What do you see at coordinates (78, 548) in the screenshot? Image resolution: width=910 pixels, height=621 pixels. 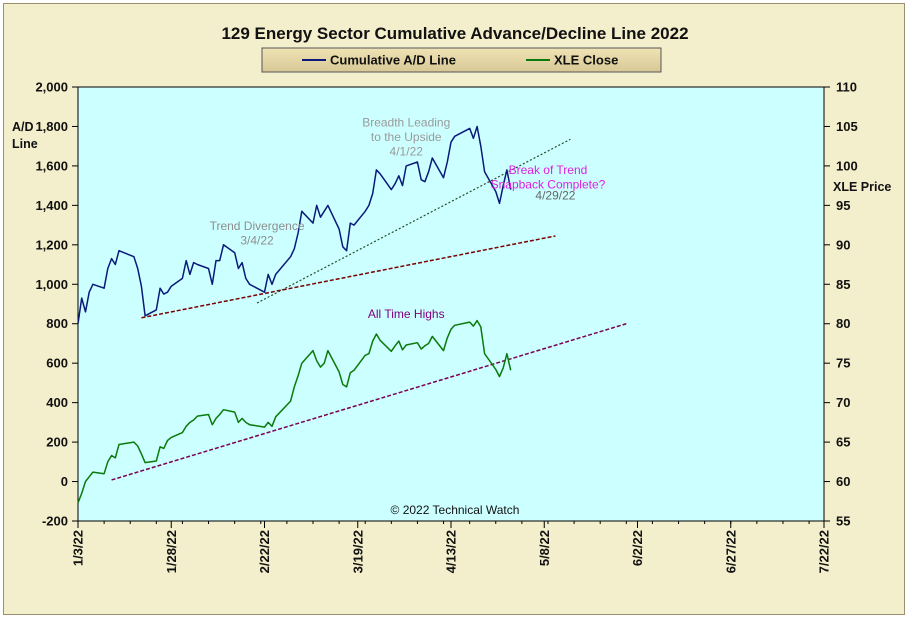 I see `x-tick-label: 1/3/22` at bounding box center [78, 548].